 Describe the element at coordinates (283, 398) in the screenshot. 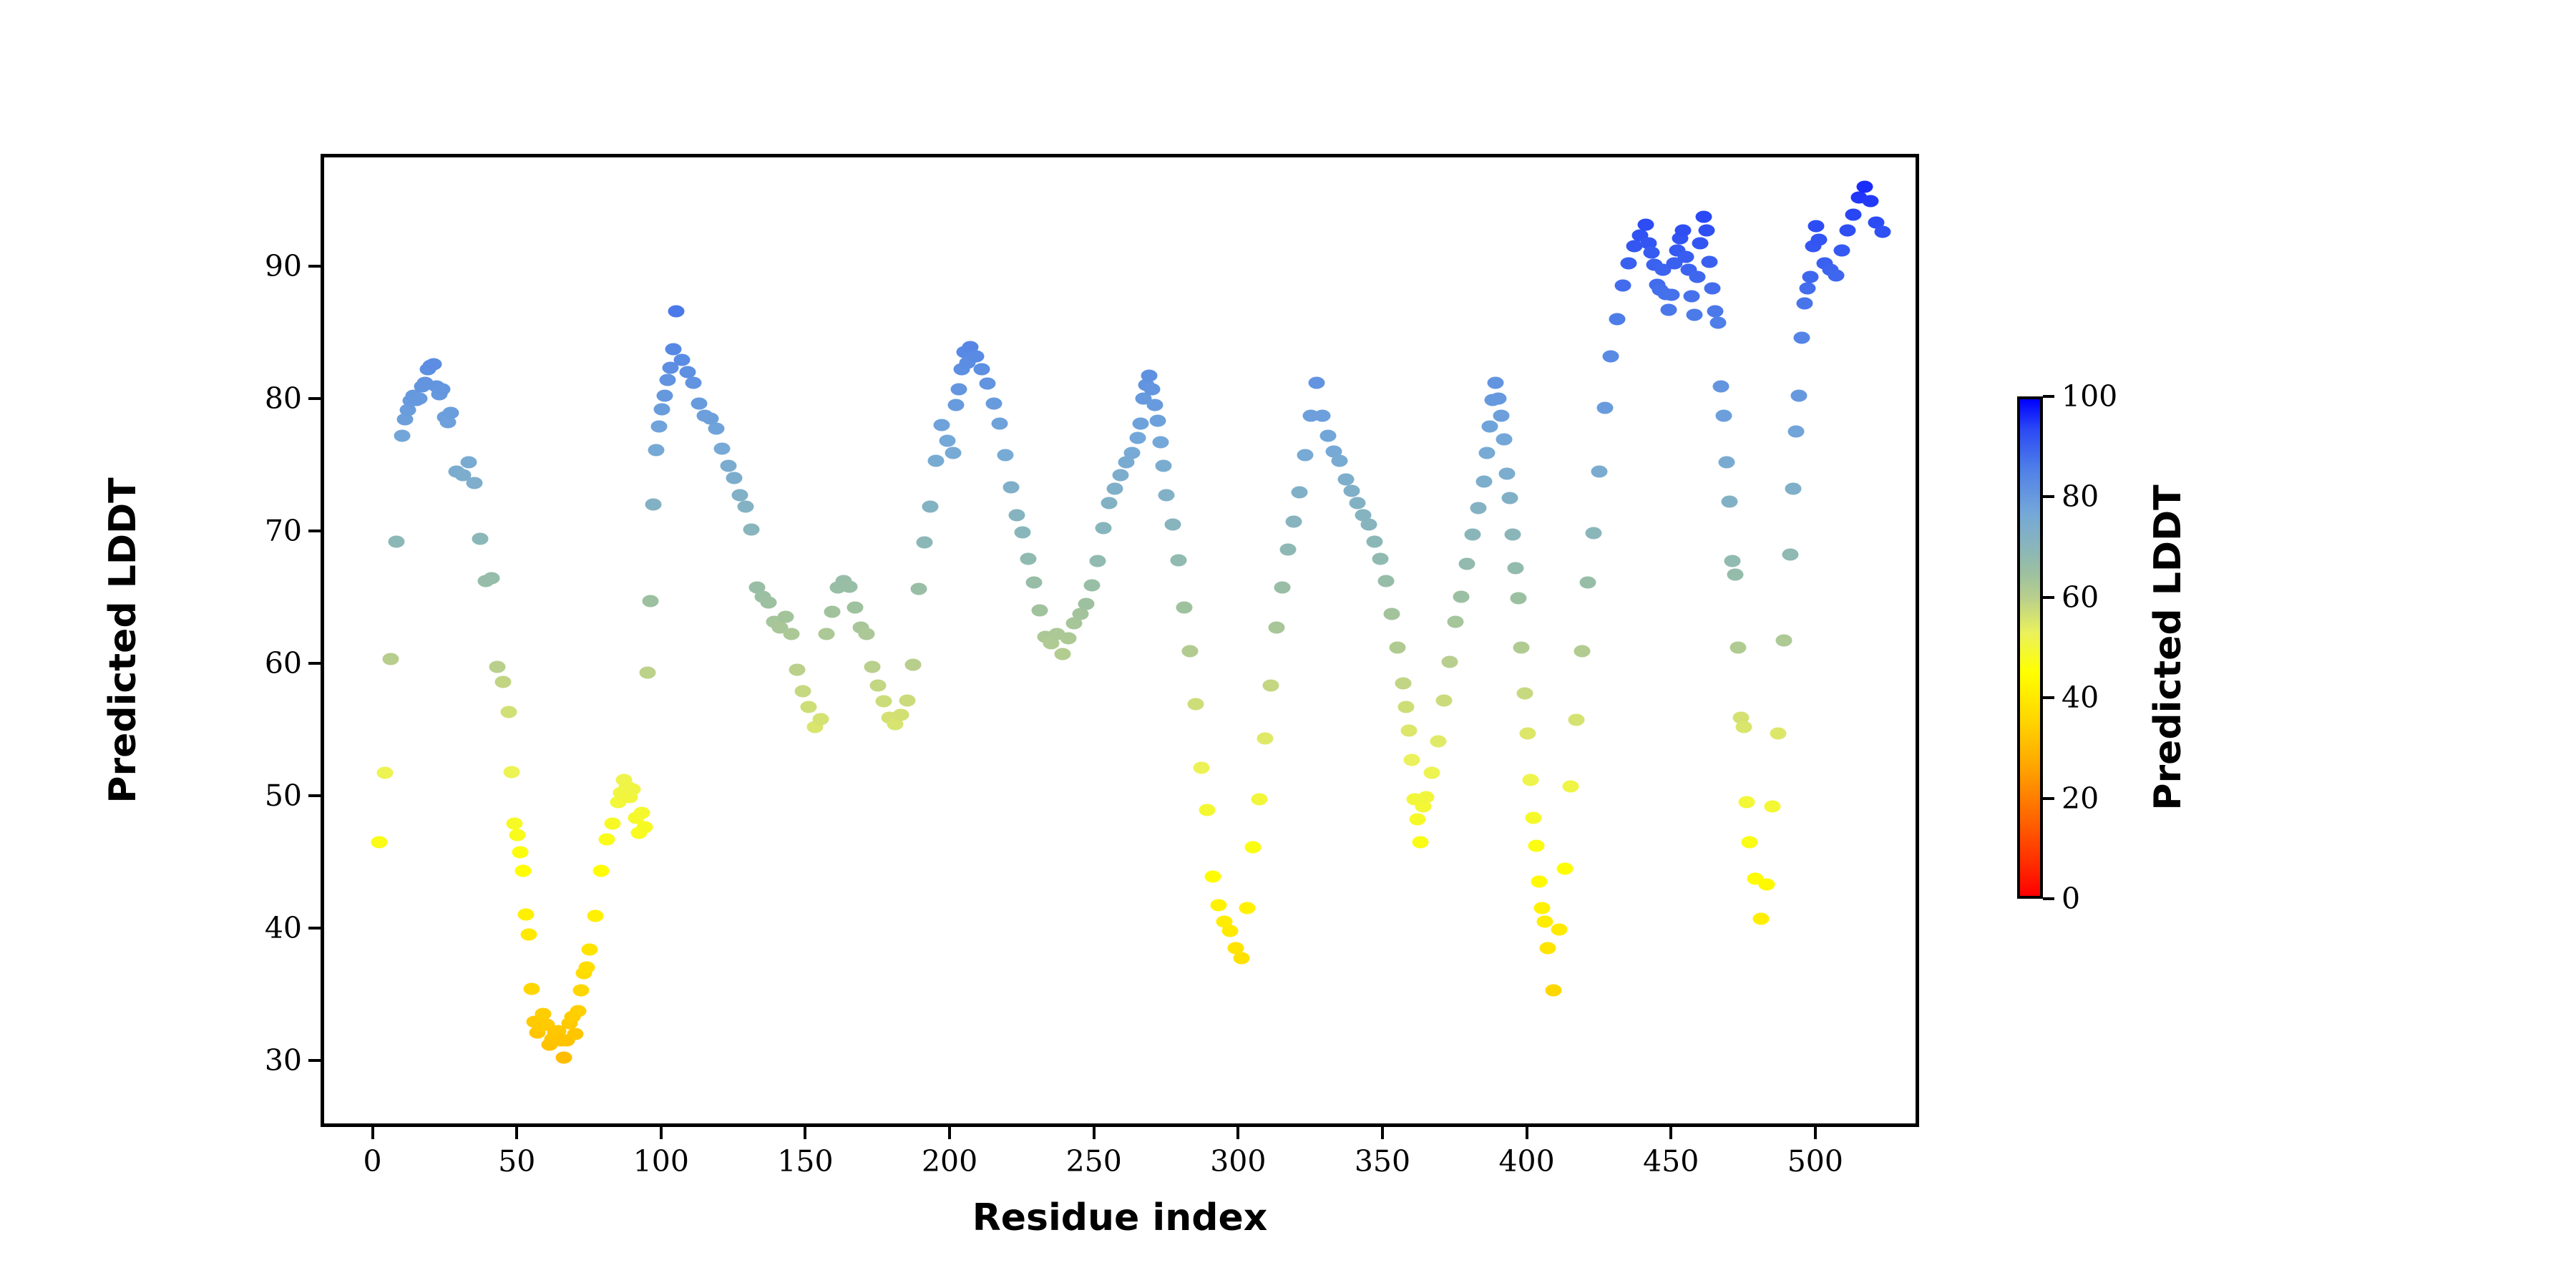

I see `y-tick-label: 80` at that location.